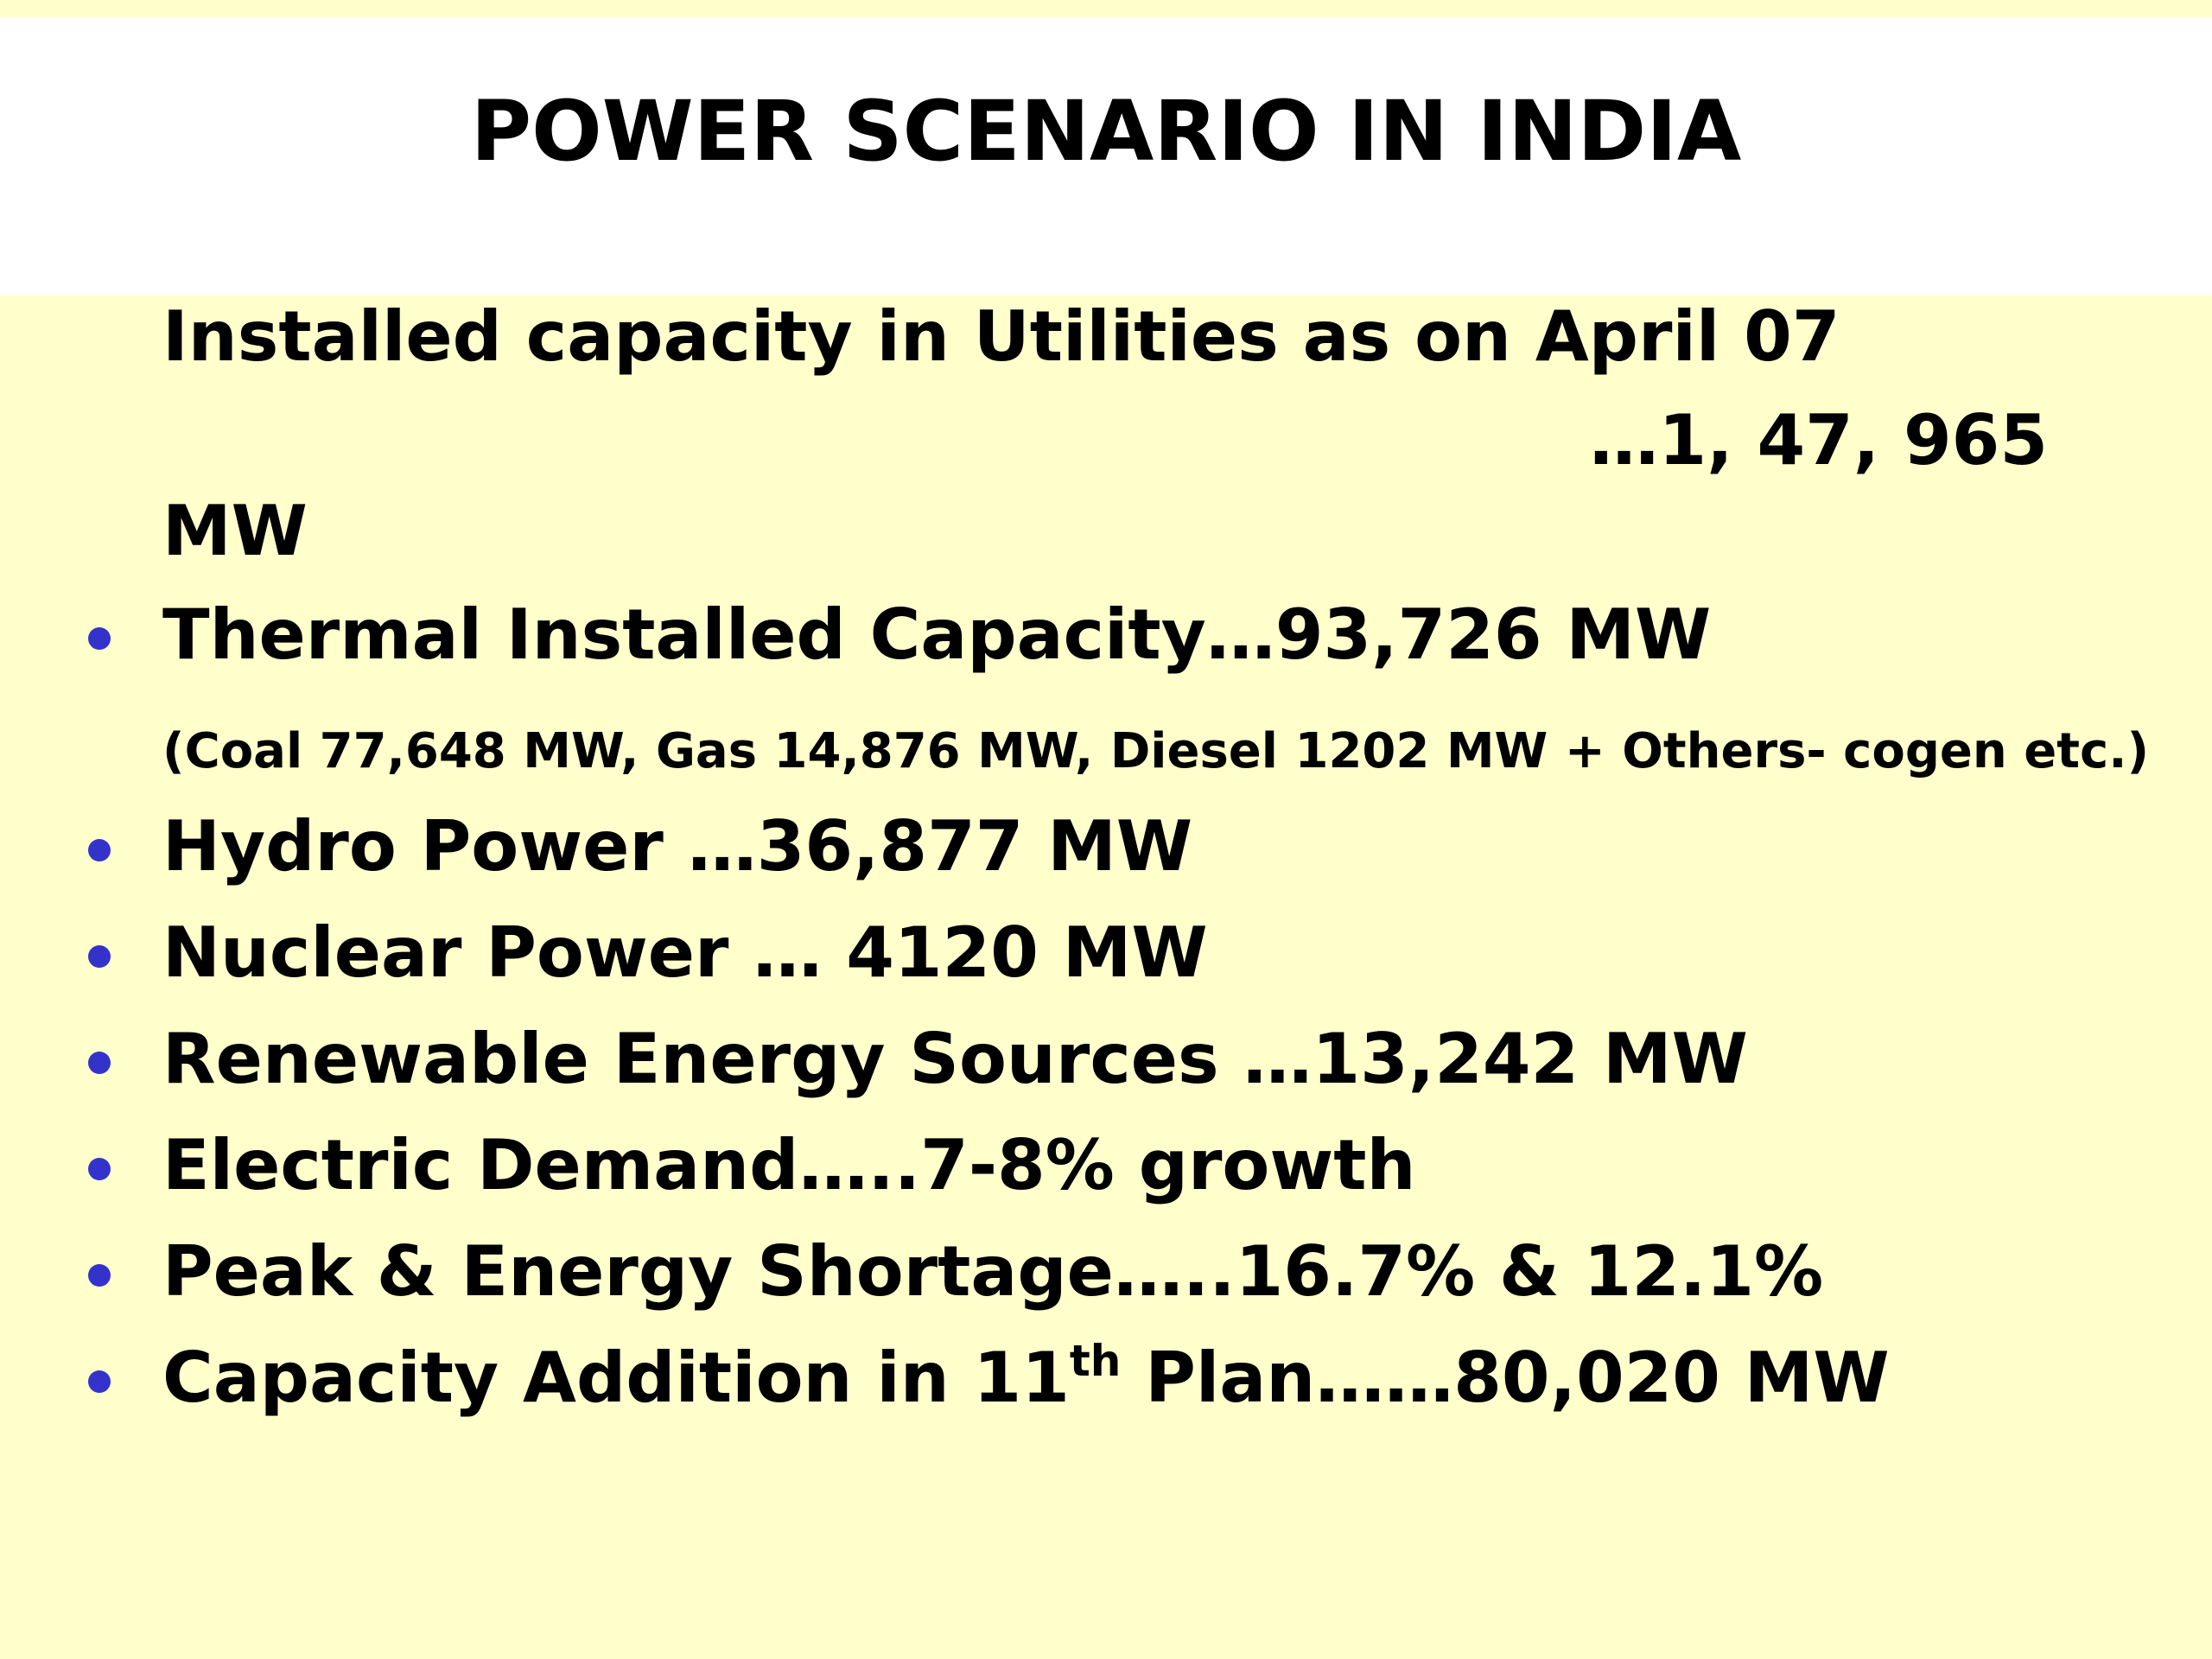 The width and height of the screenshot is (2212, 1659). I want to click on bullet-renewable: Renewable Energy Sources …13,242 MW, so click(1106, 1059).